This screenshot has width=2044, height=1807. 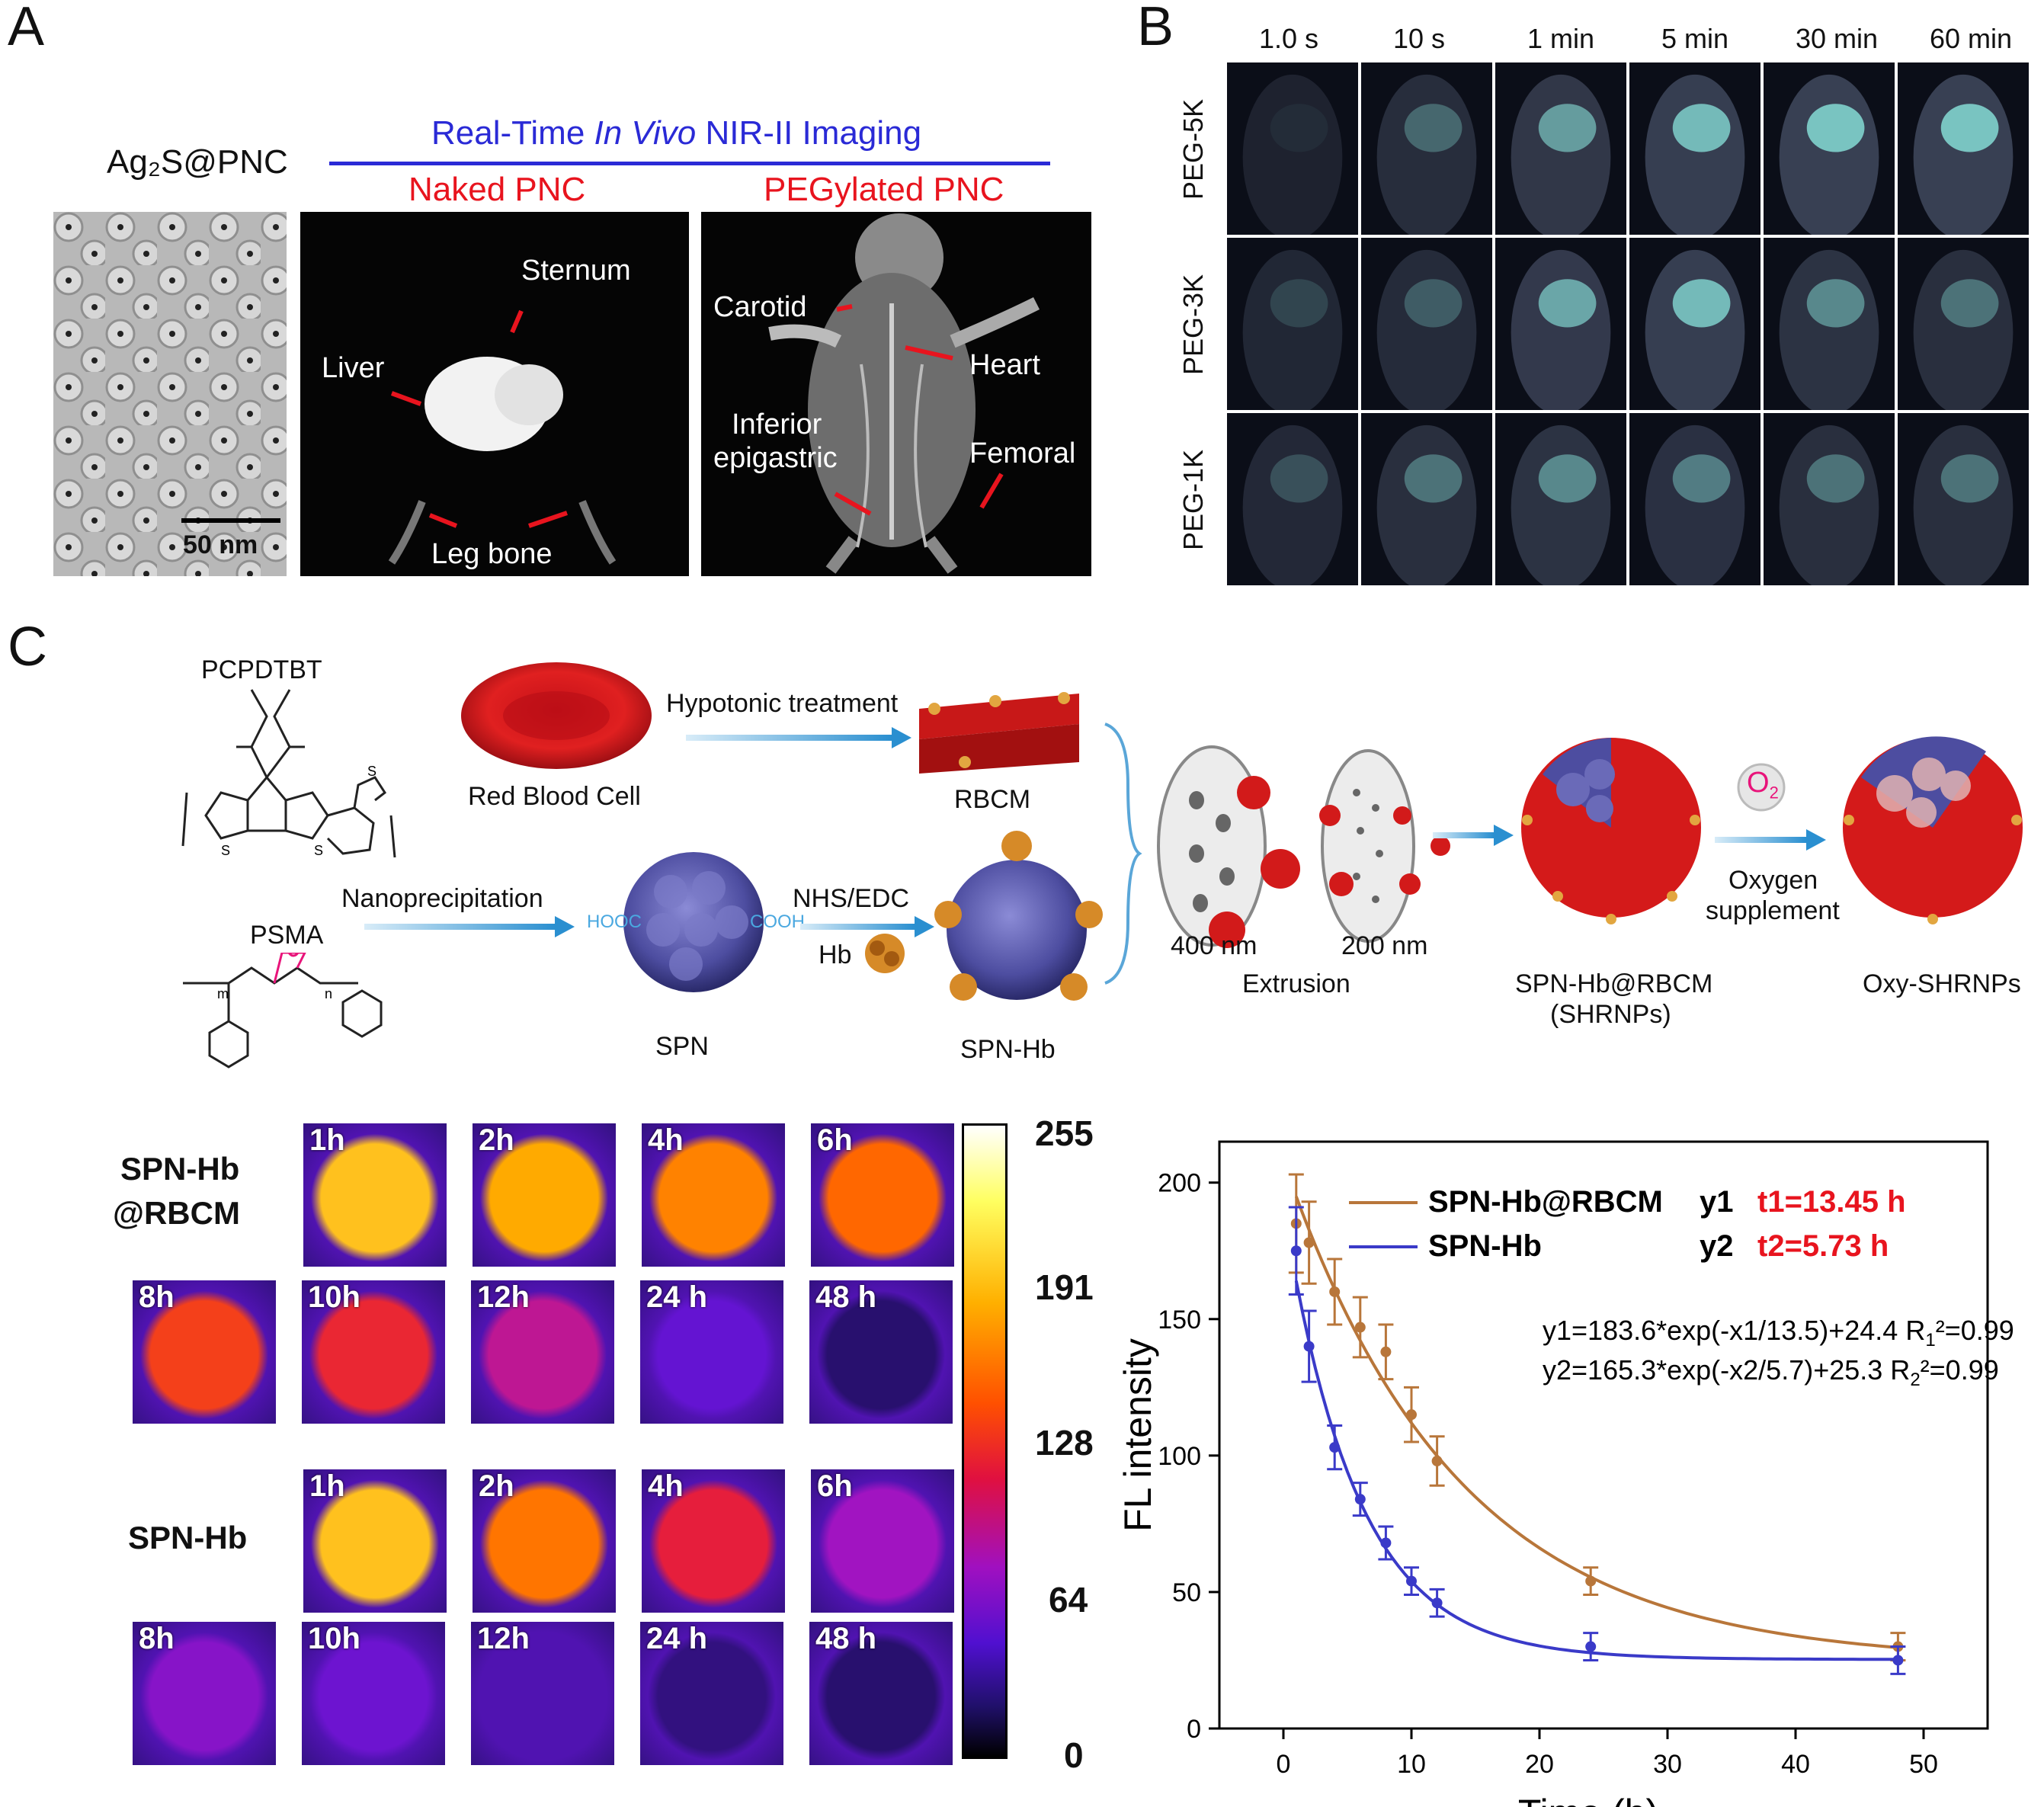 I want to click on well-time-label: 8h, so click(x=157, y=1639).